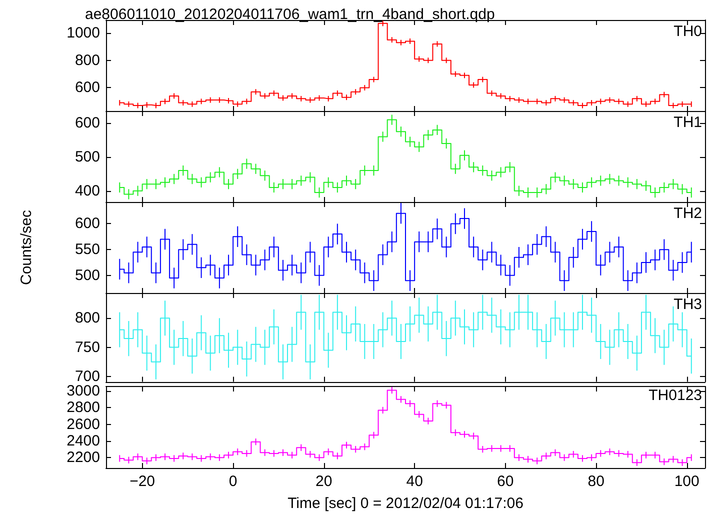  I want to click on series-label: TH3, so click(688, 304).